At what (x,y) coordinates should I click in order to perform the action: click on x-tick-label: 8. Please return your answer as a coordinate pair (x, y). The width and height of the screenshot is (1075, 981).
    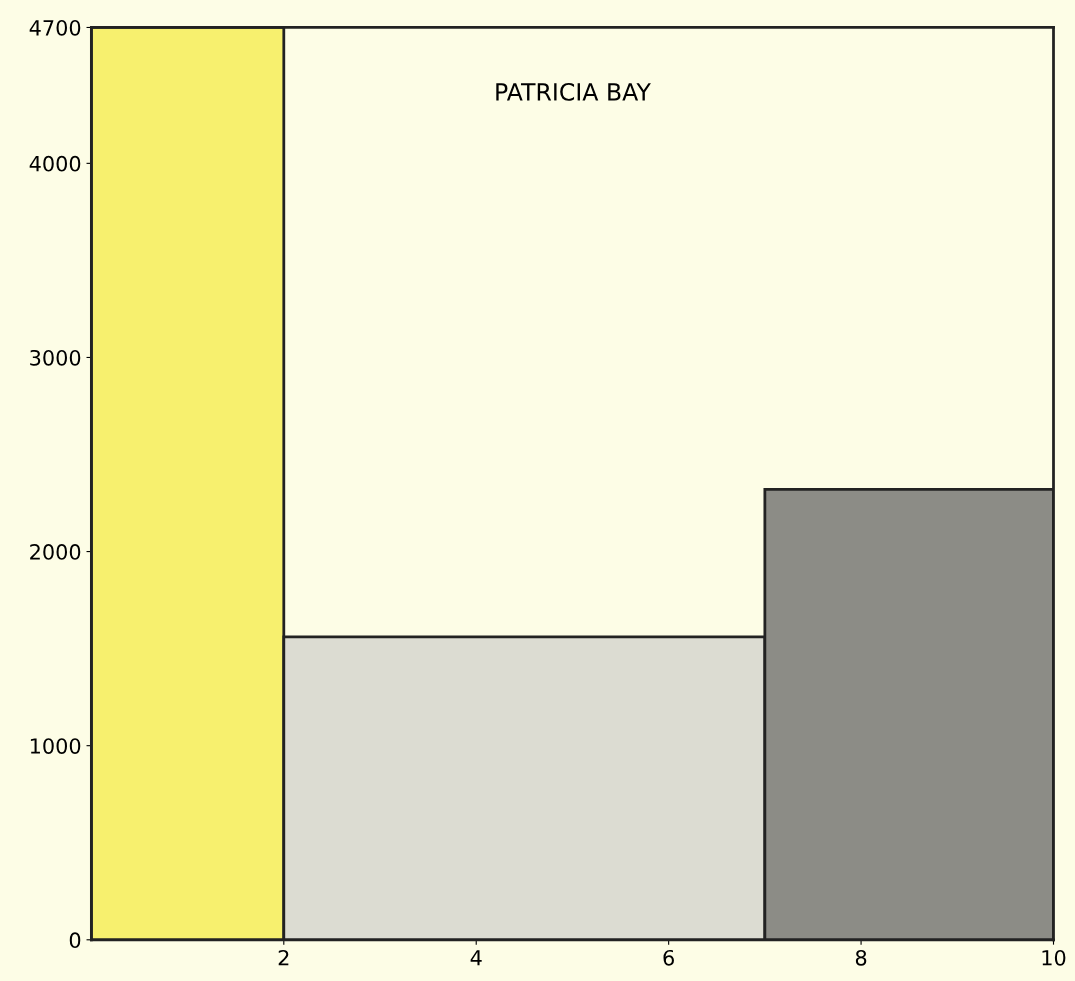
    Looking at the image, I should click on (861, 957).